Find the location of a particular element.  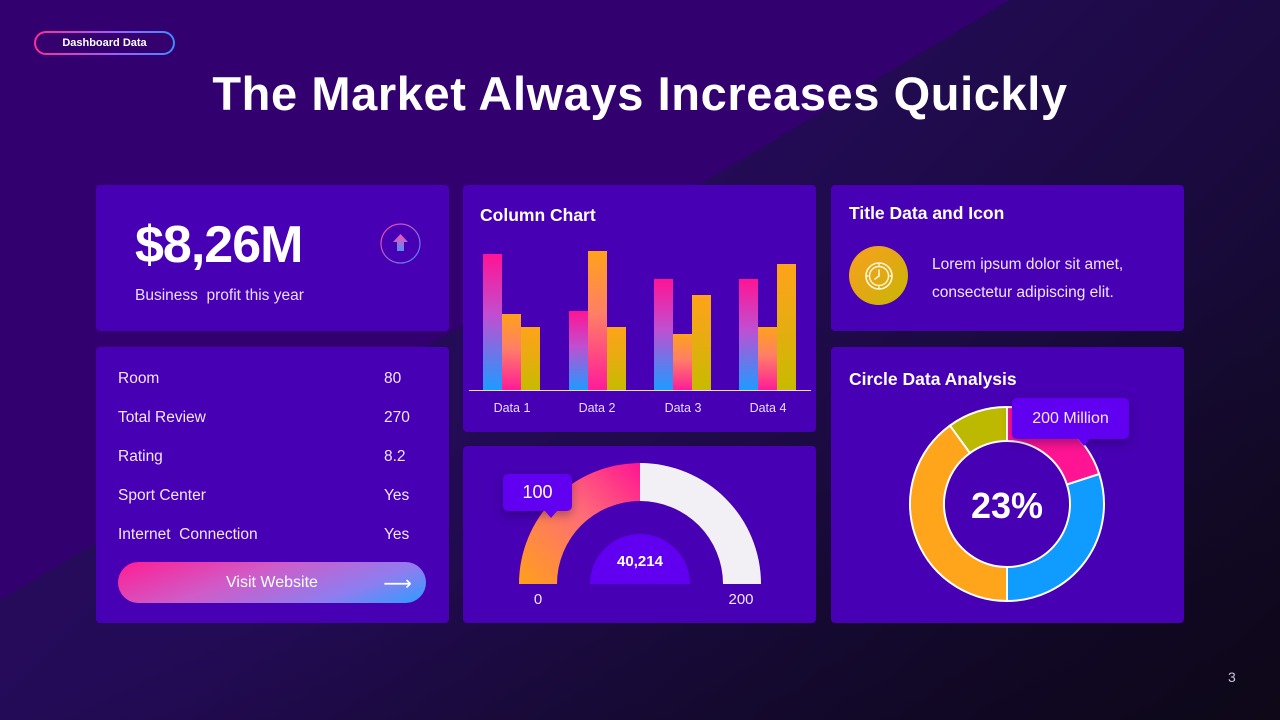

info-value: 270 is located at coordinates (397, 417).